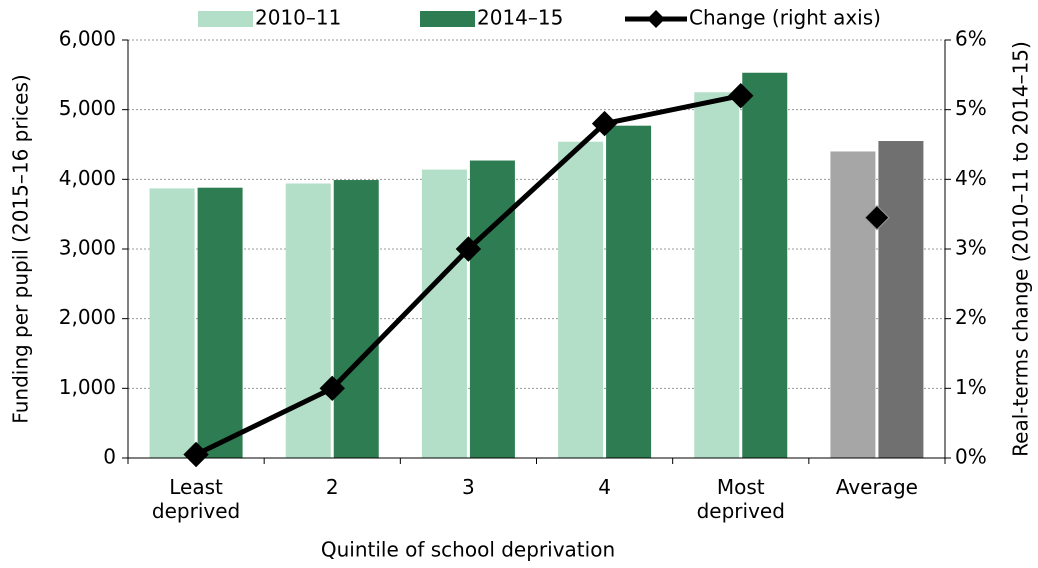 Image resolution: width=1038 pixels, height=568 pixels. I want to click on y-tick-label: 0, so click(109, 457).